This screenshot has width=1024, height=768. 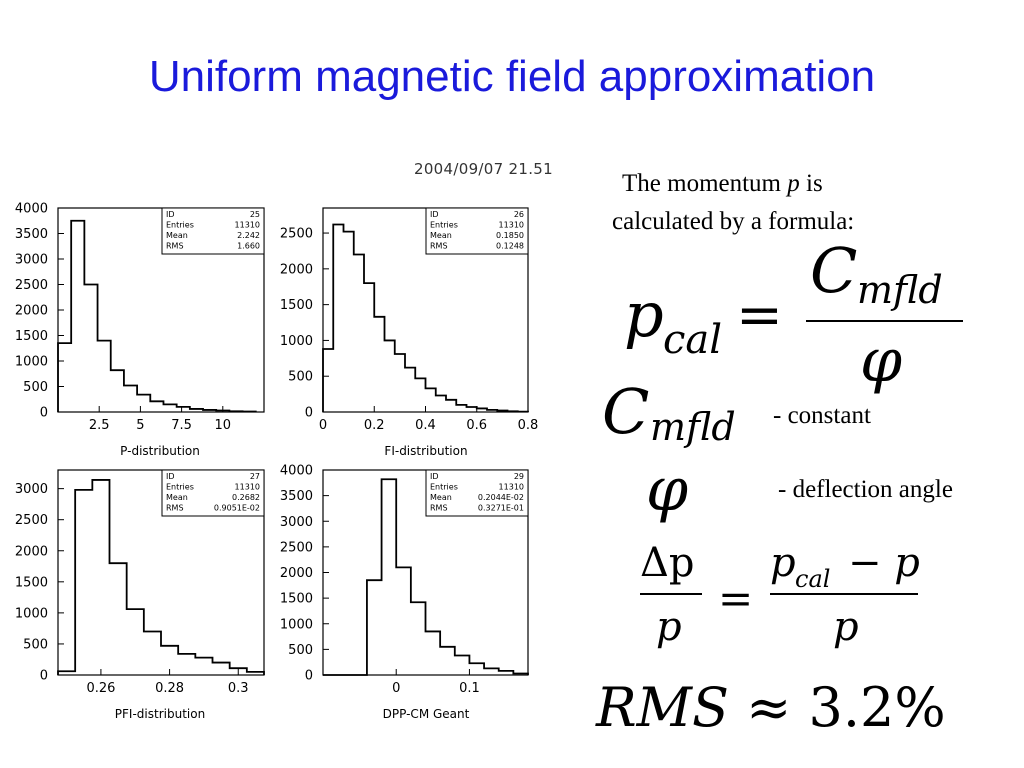 I want to click on desc-text-1: The momentum, so click(x=705, y=183).